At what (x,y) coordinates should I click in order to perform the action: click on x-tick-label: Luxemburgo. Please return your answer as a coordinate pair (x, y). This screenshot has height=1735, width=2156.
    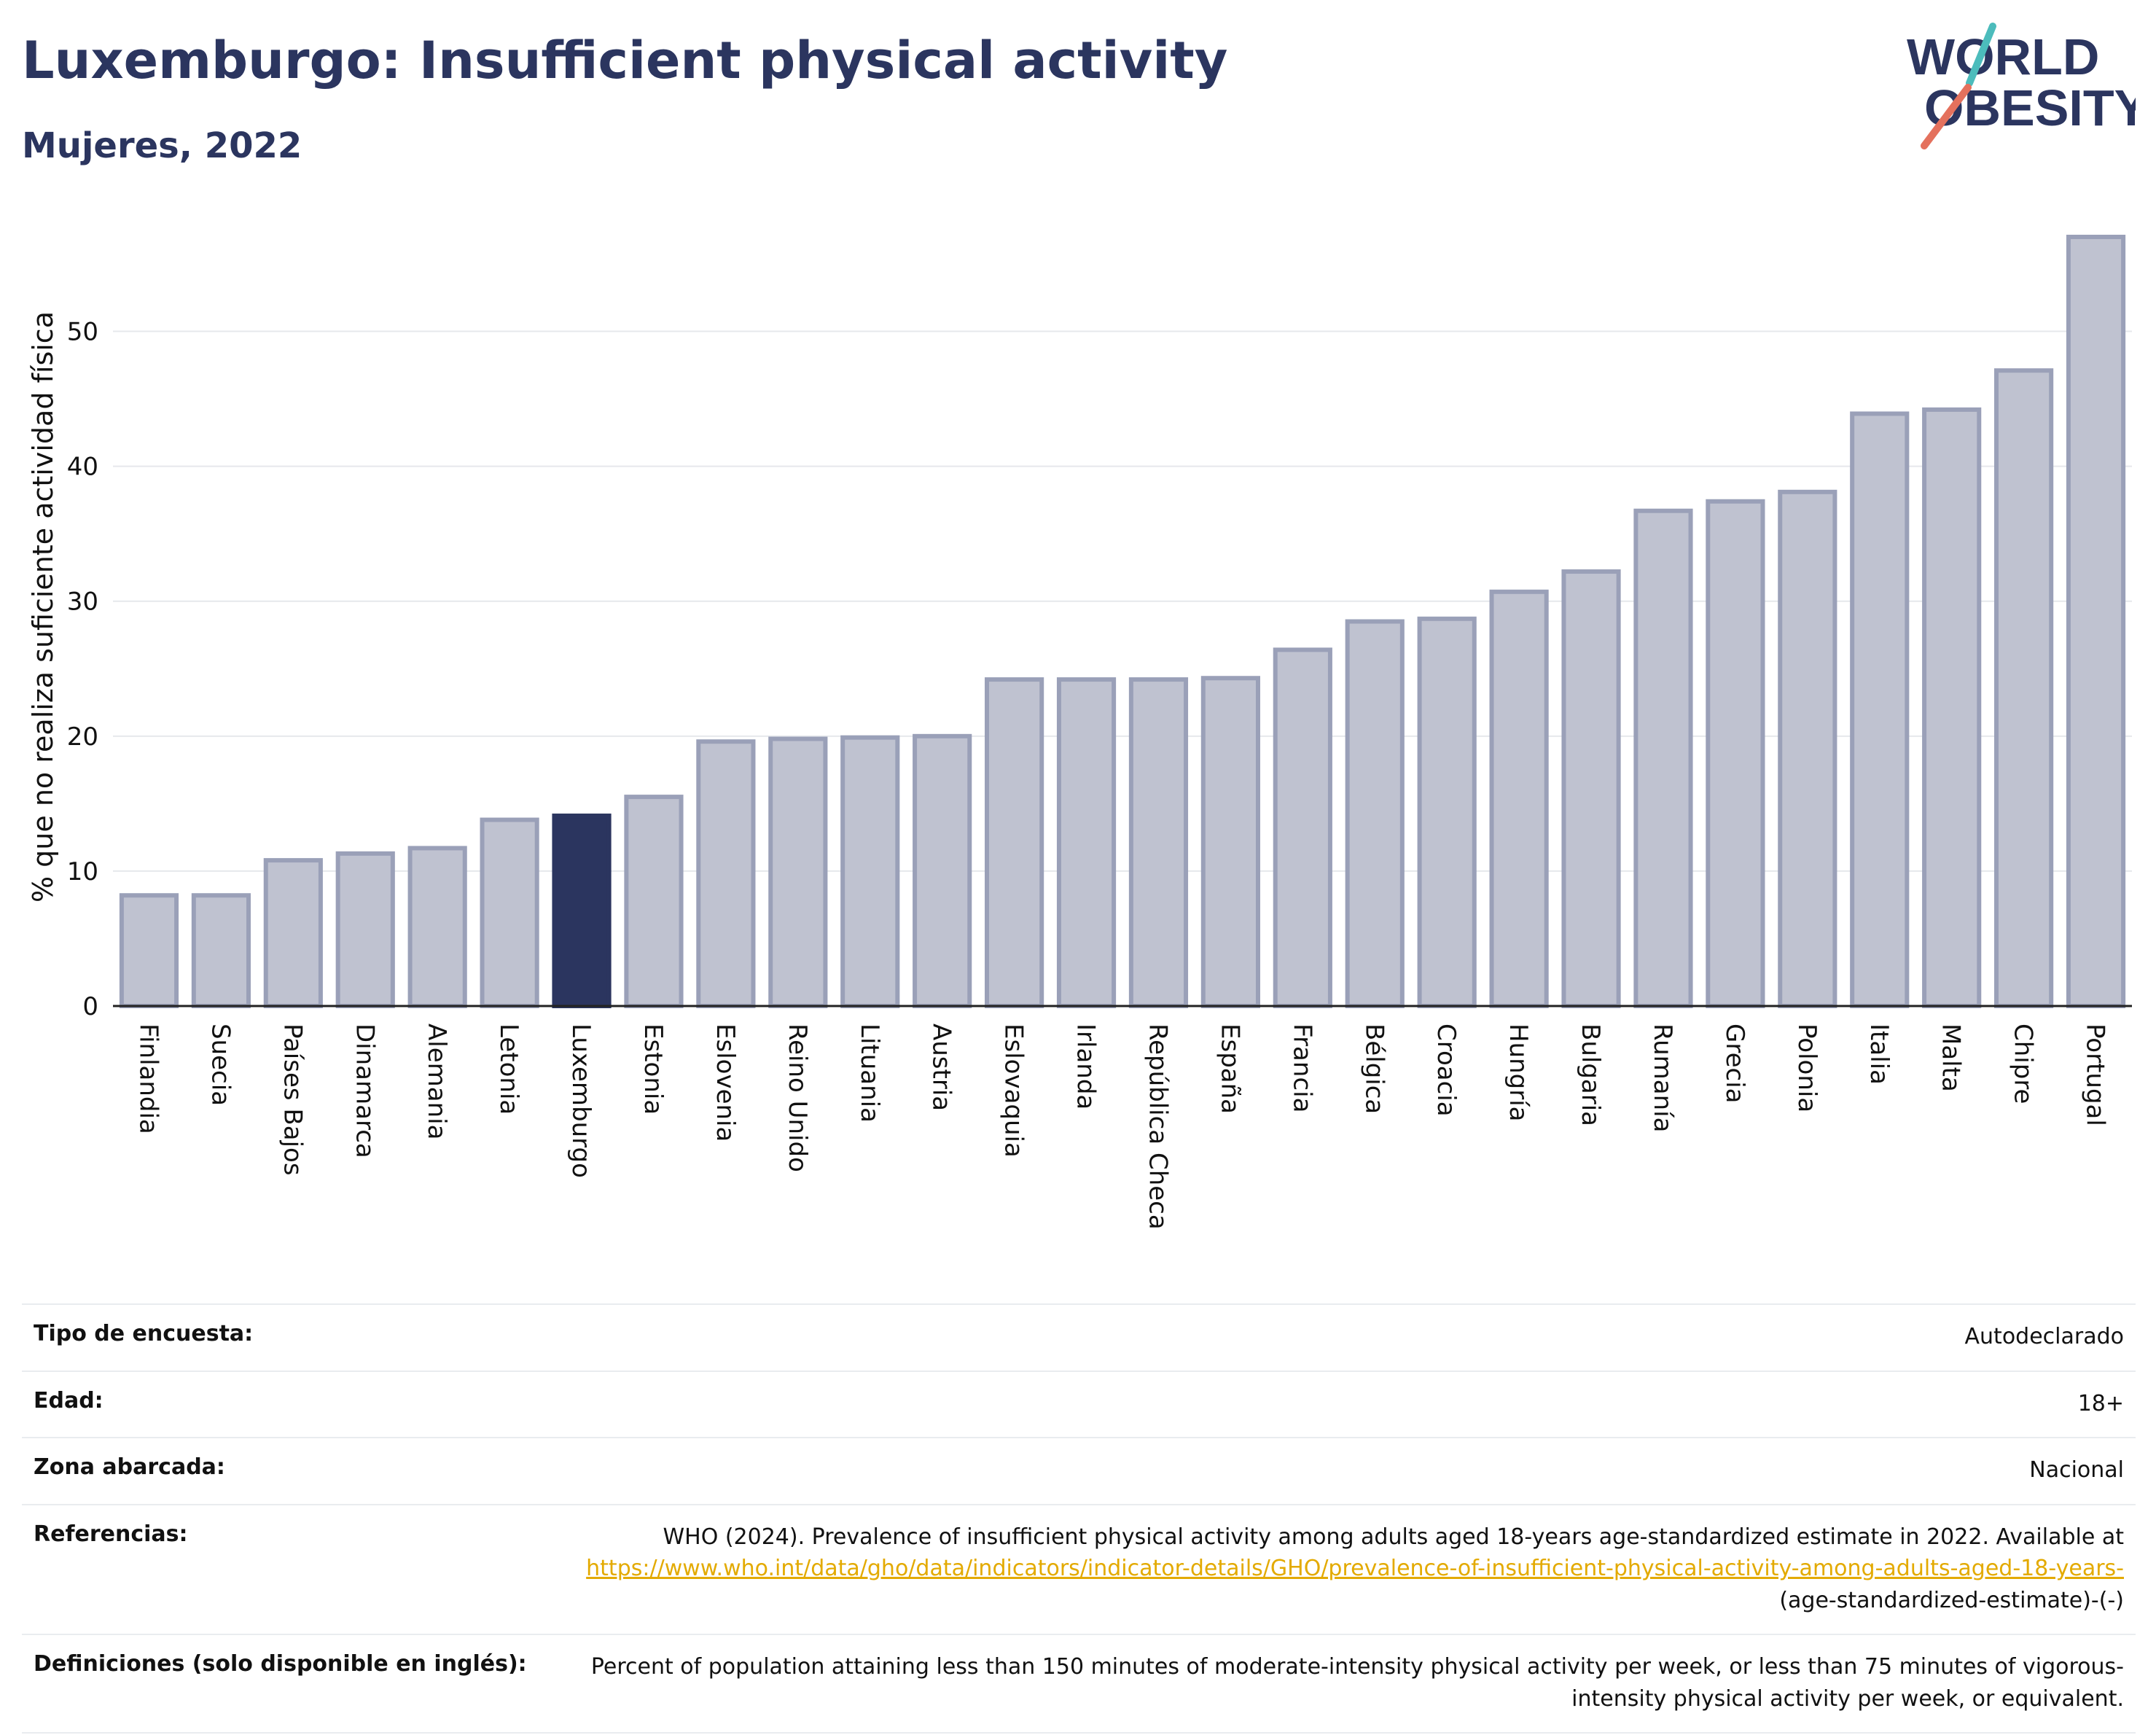
    Looking at the image, I should click on (581, 1101).